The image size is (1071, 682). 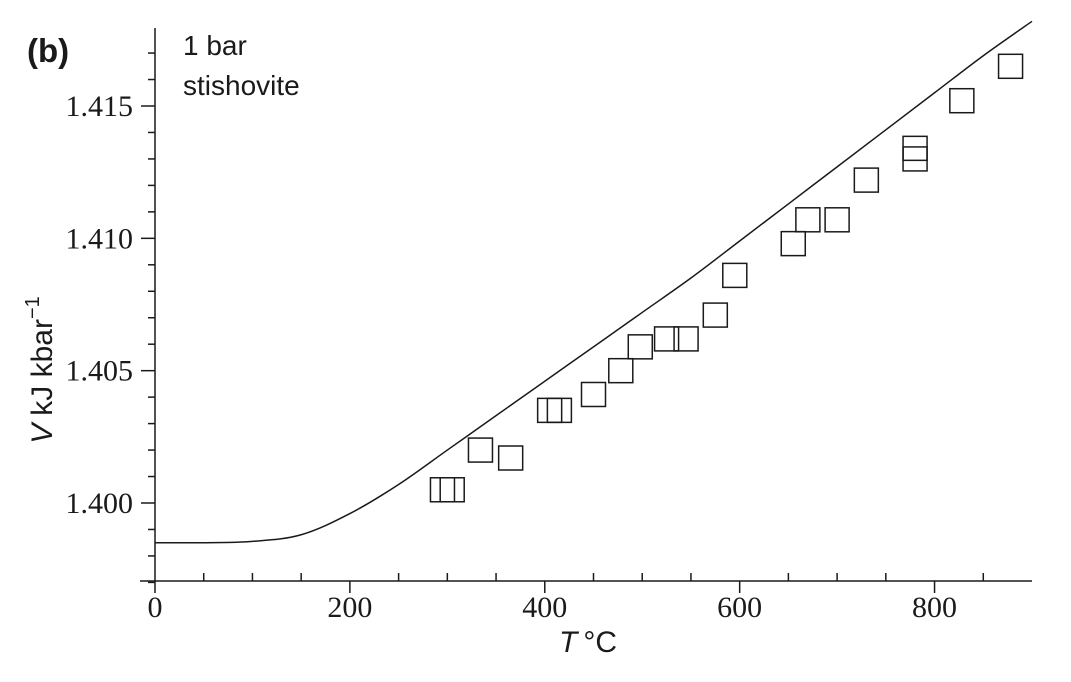 I want to click on annotation-phase: stishovite, so click(x=241, y=85).